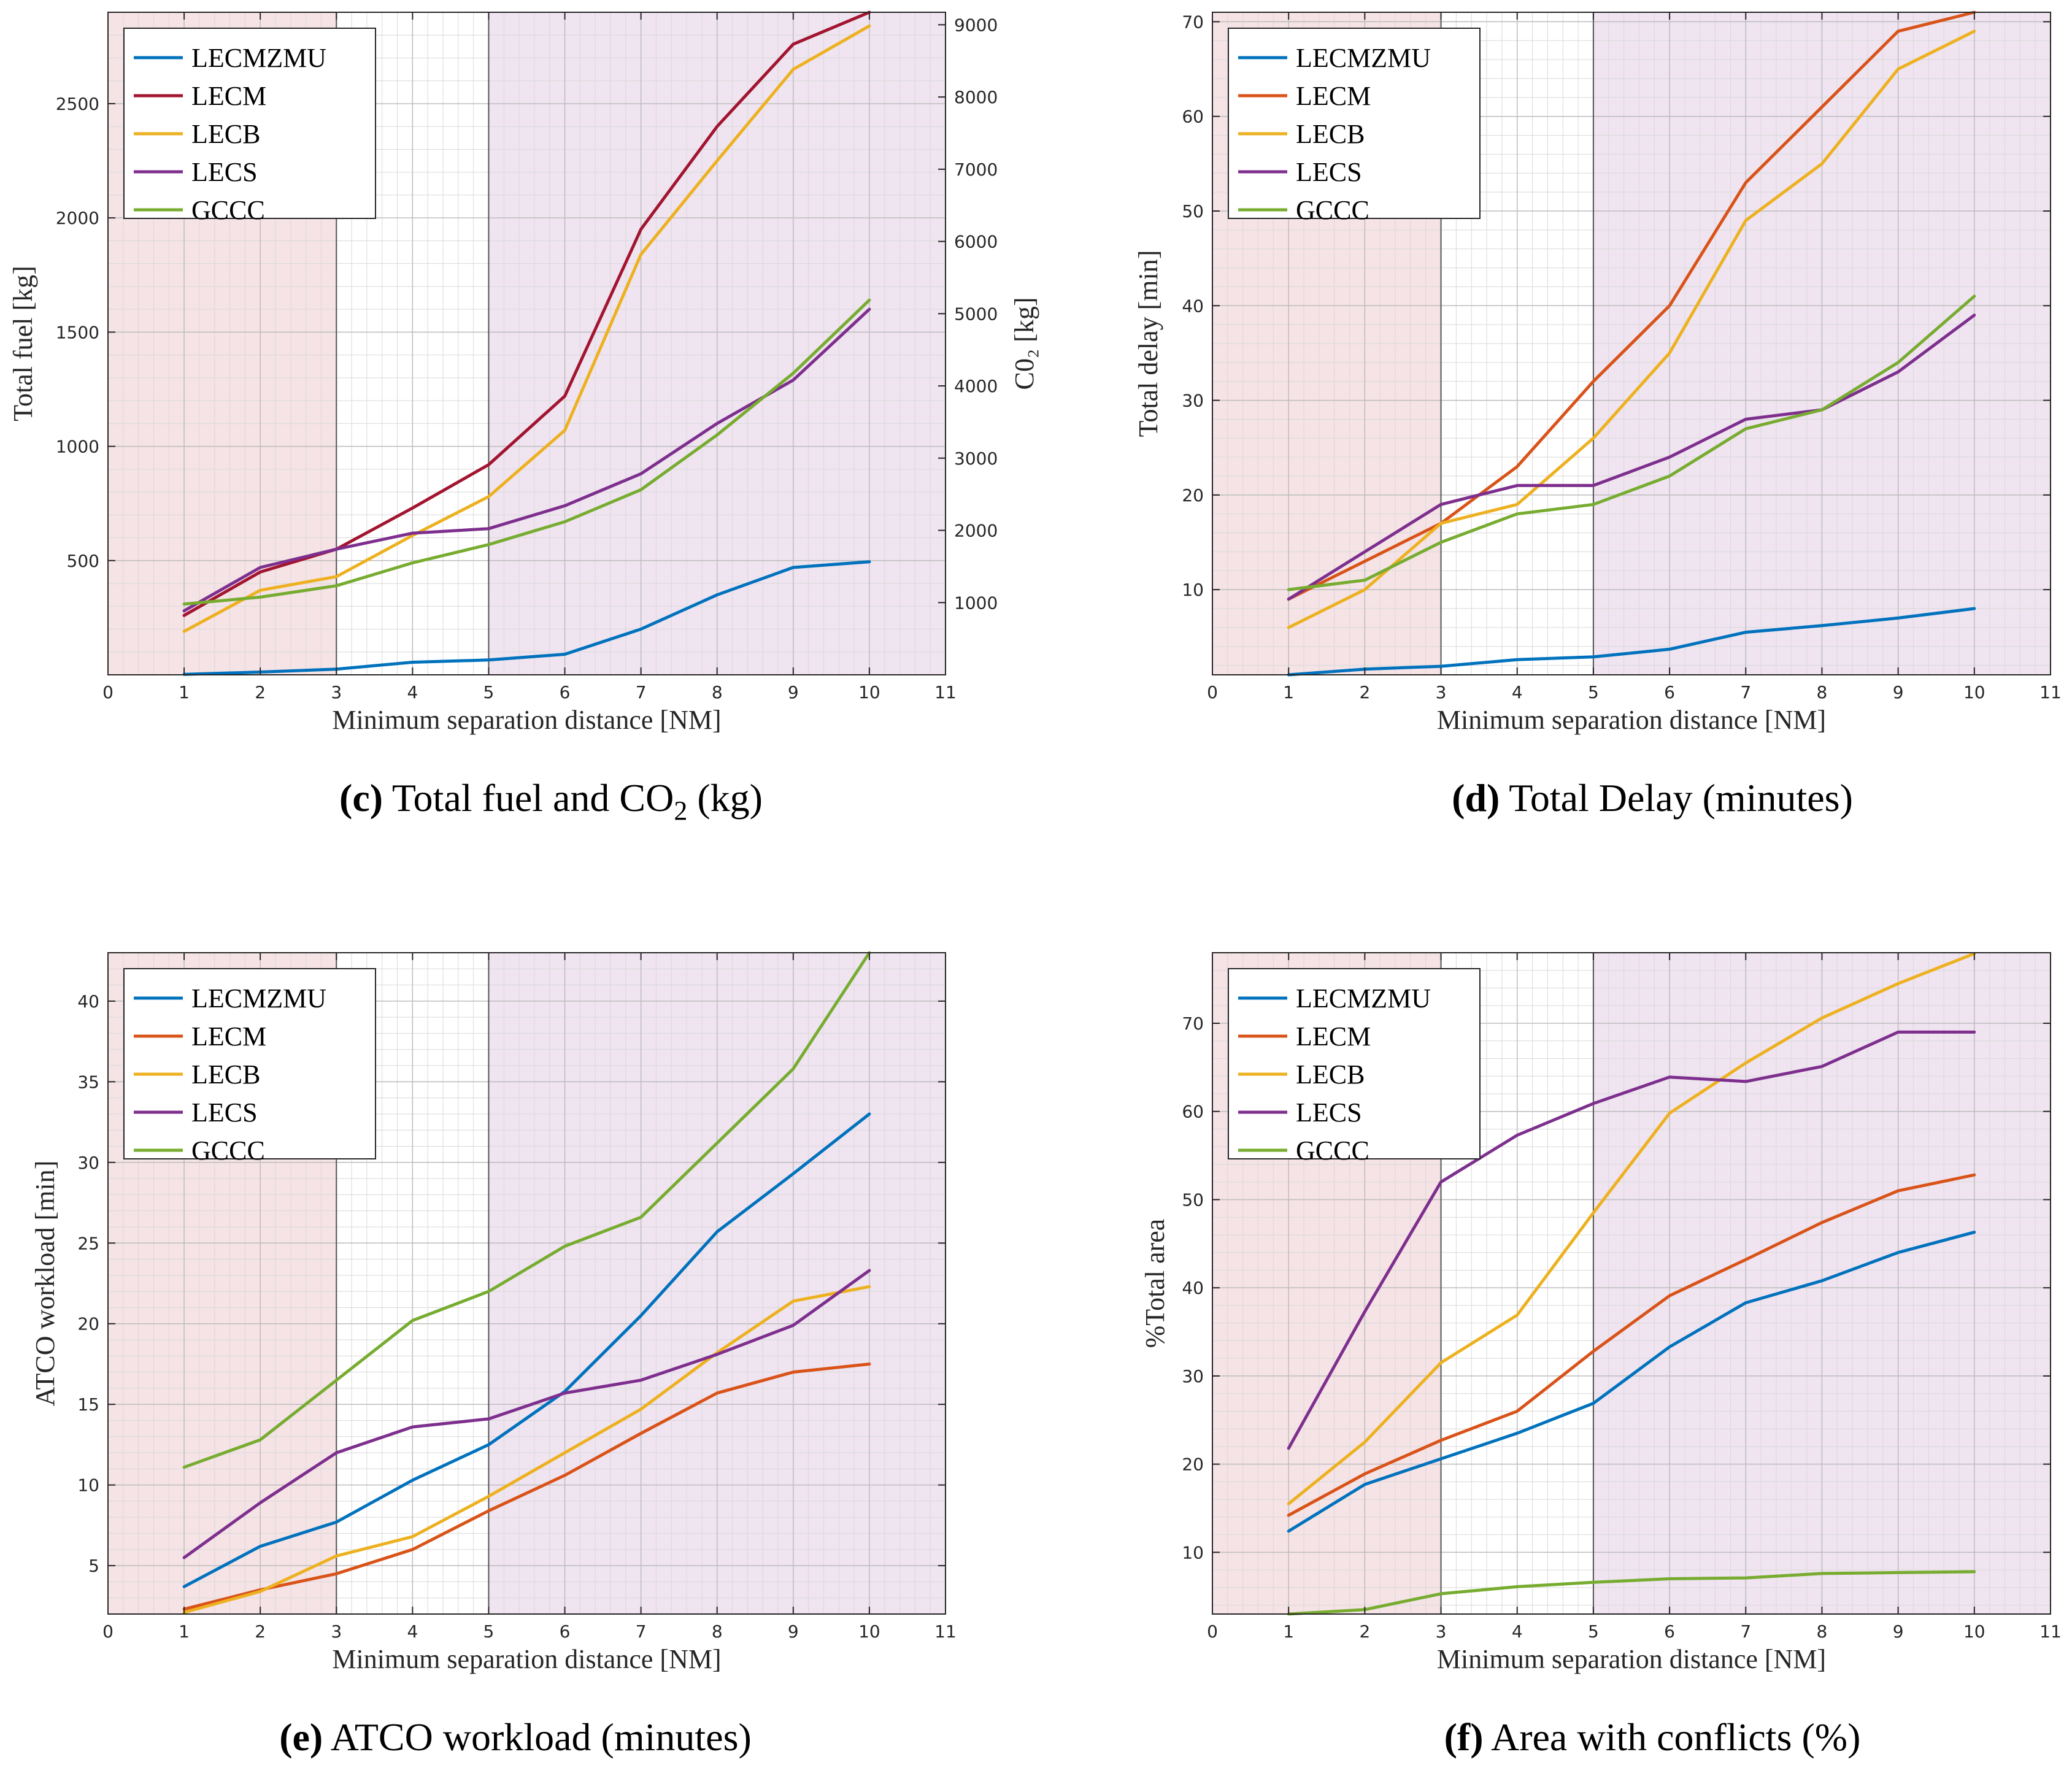 Image resolution: width=2072 pixels, height=1776 pixels. I want to click on y-axis-label: Total fuel [kg], so click(23, 344).